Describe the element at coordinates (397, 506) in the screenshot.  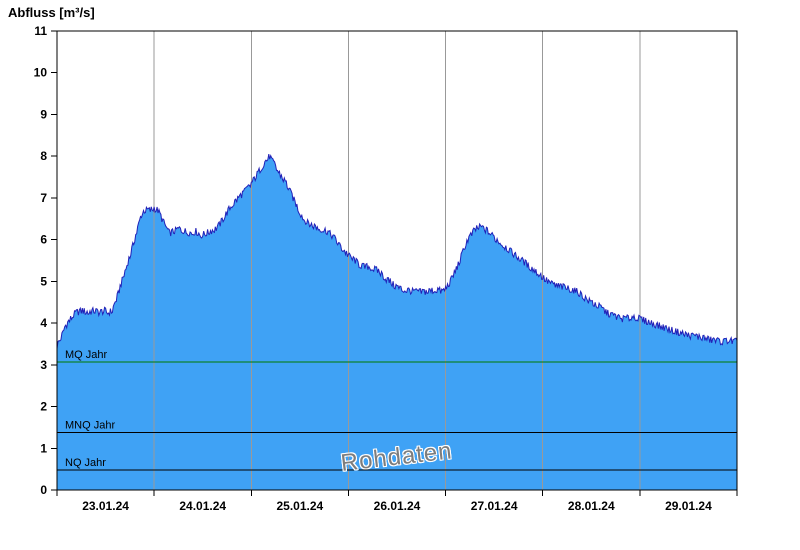
I see `x-tick-label: 26.01.24` at that location.